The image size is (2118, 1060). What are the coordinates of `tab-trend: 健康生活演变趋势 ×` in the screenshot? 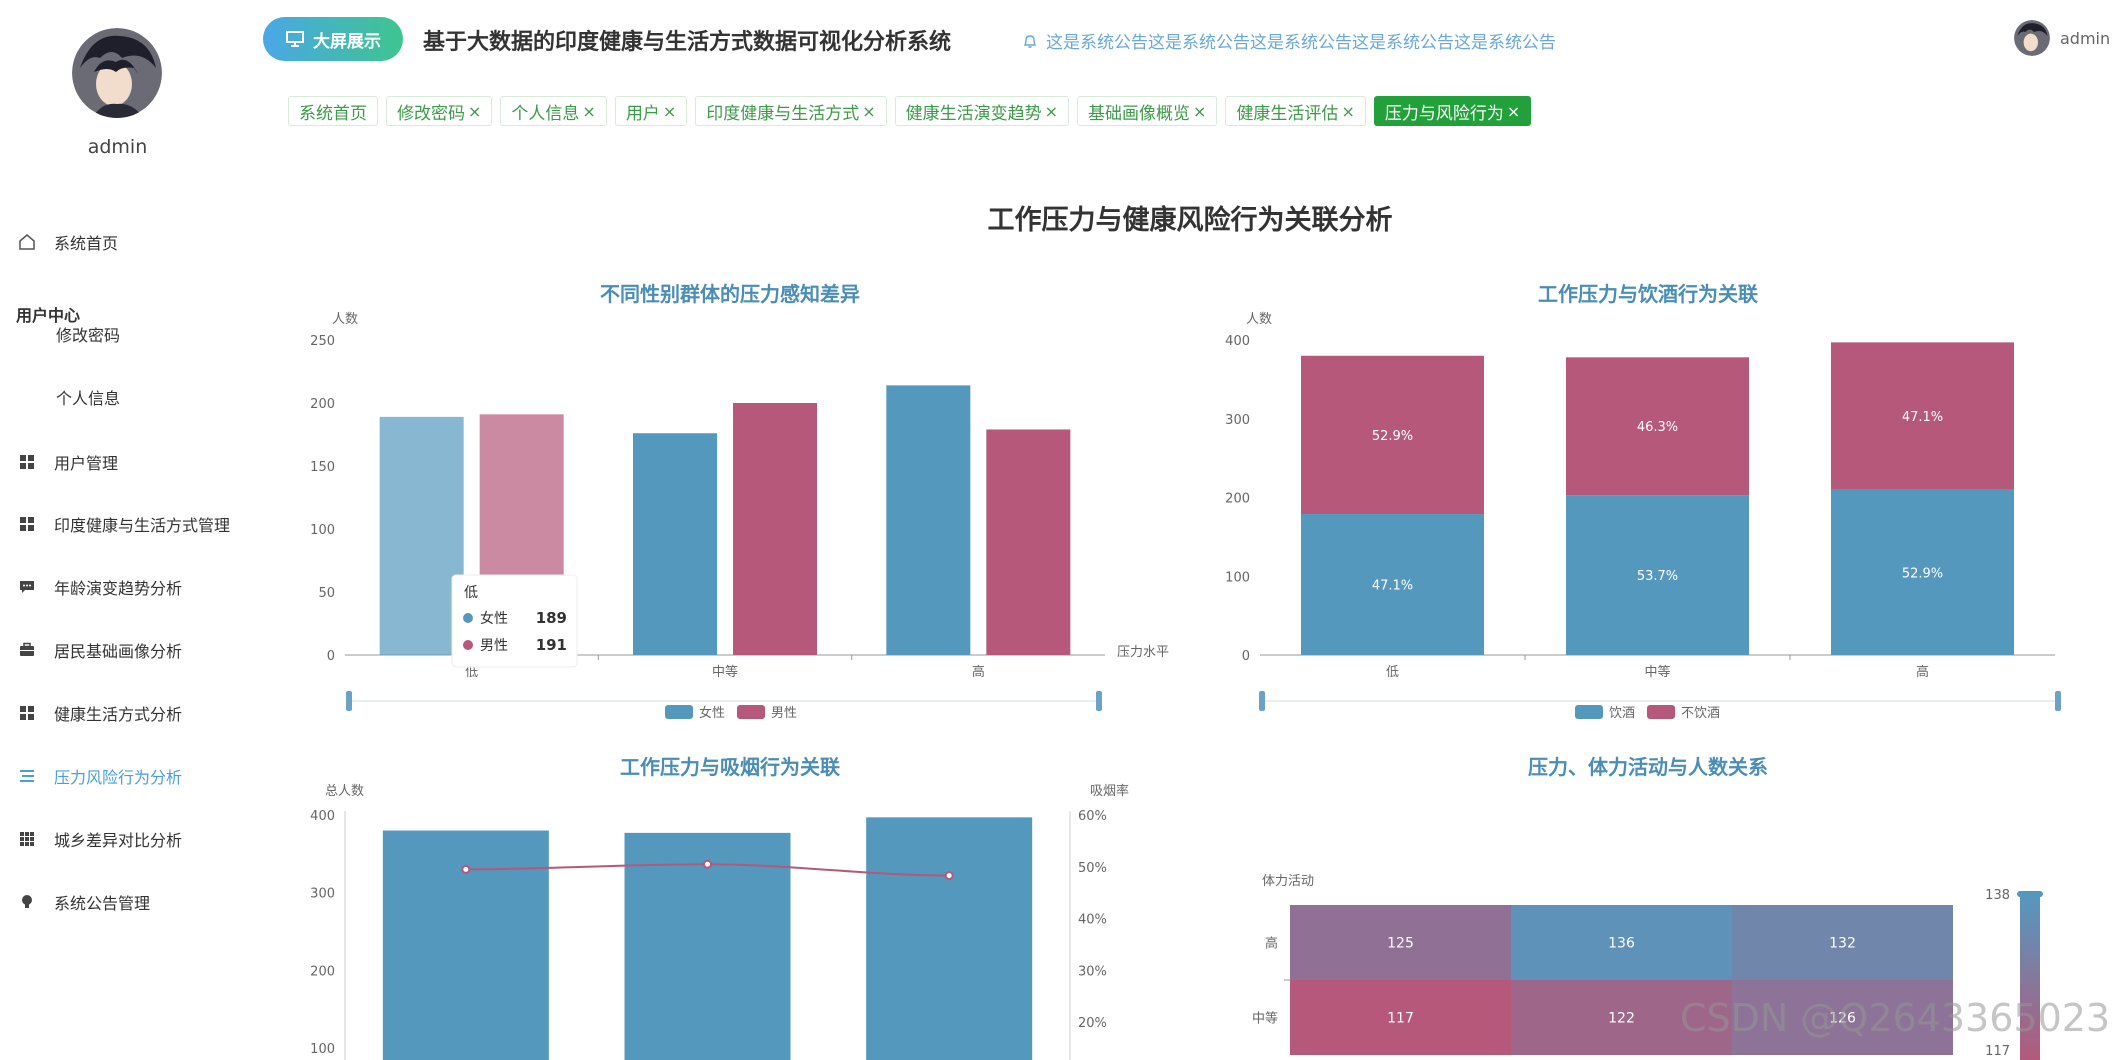 It's located at (982, 111).